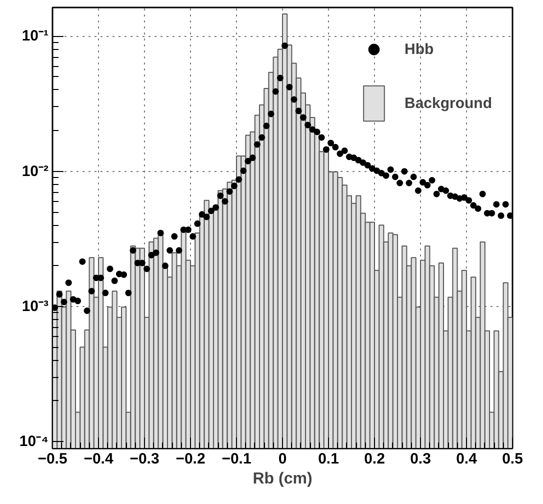  I want to click on x-tick-label: −0.4, so click(99, 459).